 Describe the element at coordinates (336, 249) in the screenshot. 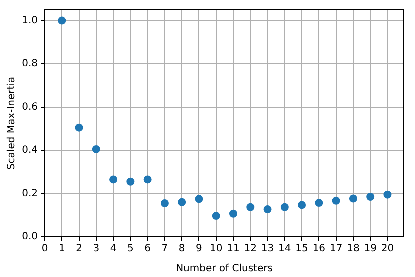

I see `x-tick-label: 17` at that location.